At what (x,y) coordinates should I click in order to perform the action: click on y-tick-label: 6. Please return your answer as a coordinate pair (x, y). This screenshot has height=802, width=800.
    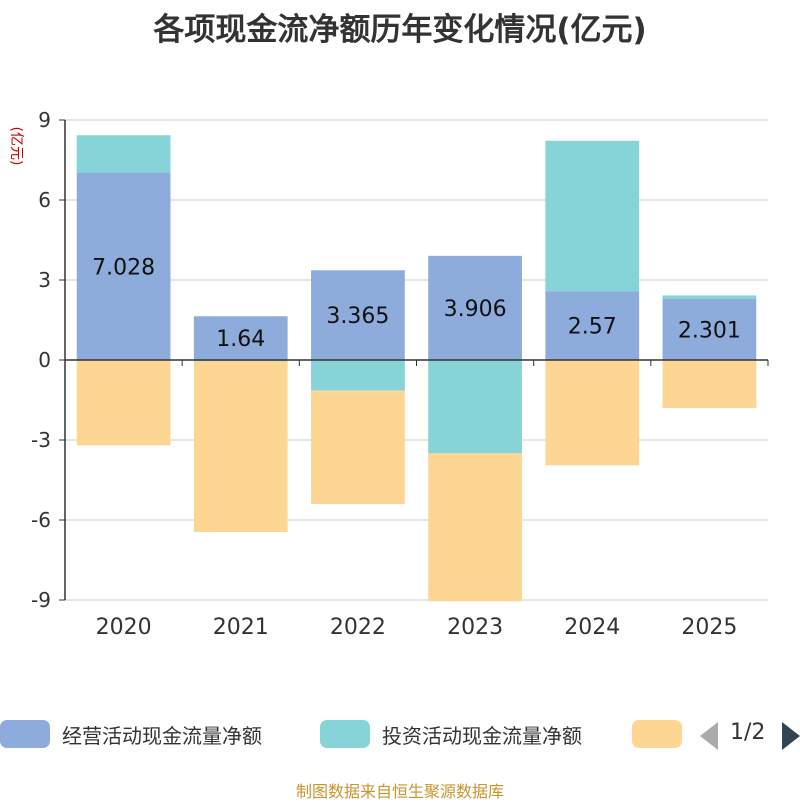
    Looking at the image, I should click on (44, 200).